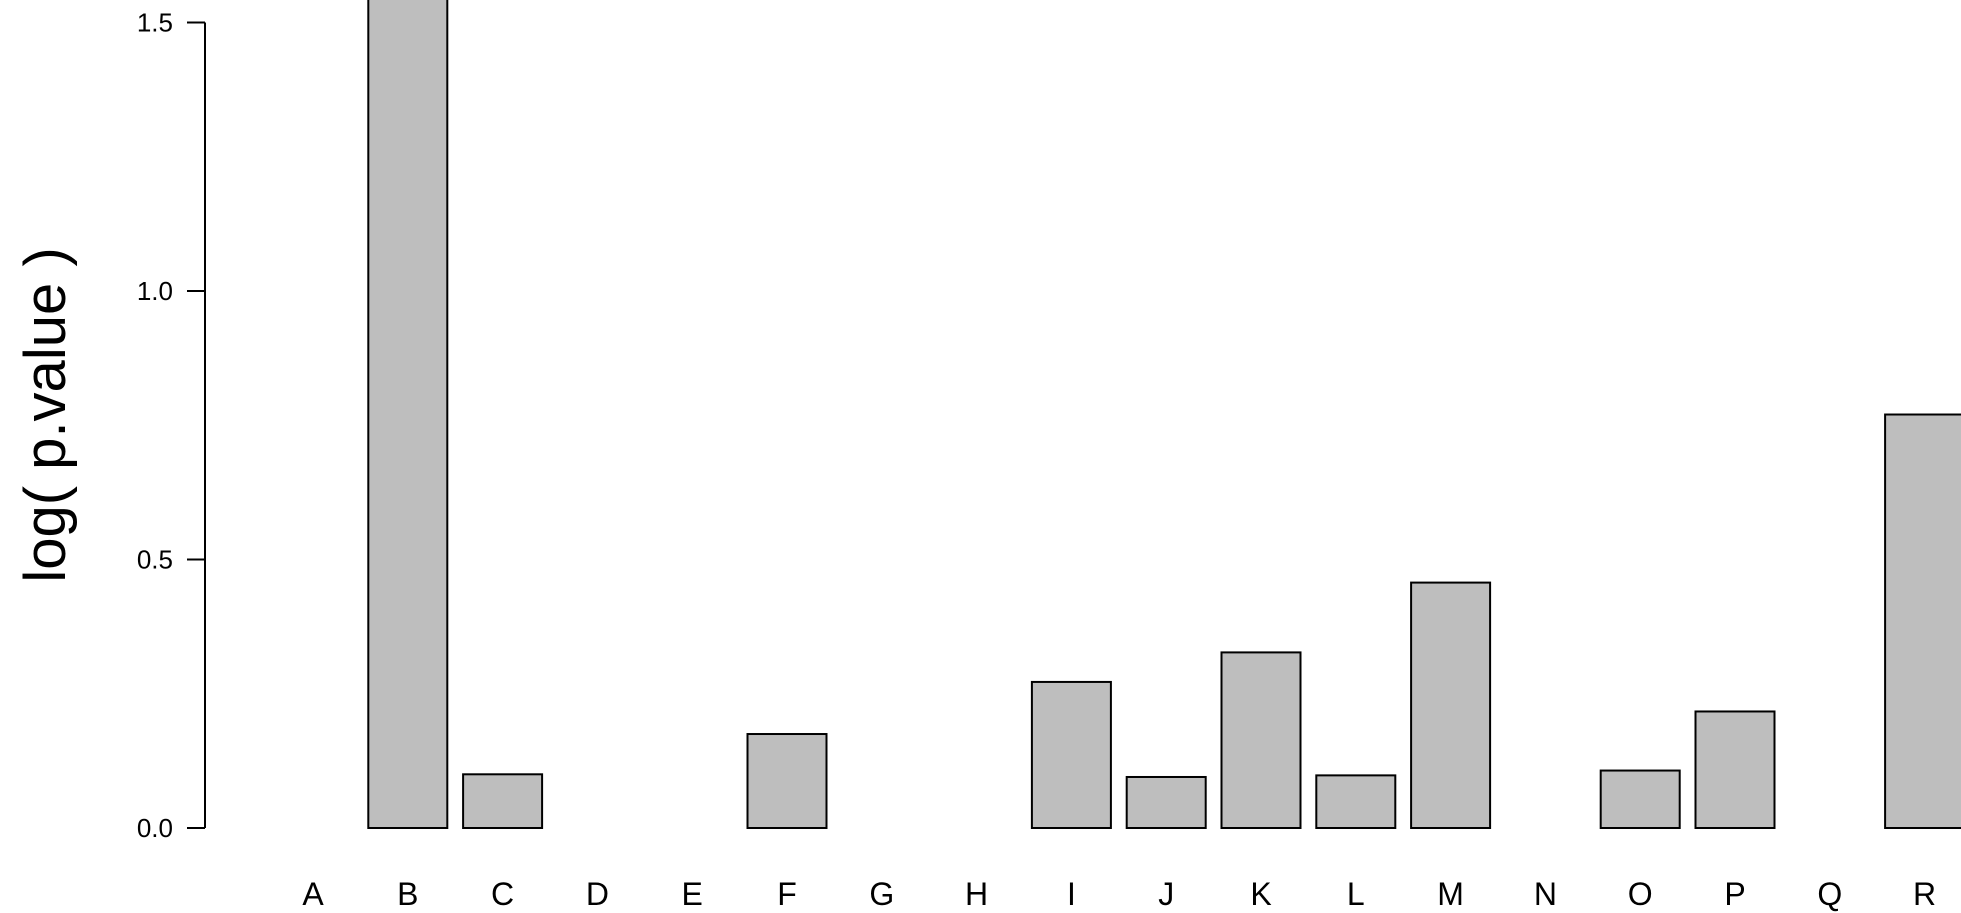 This screenshot has height=913, width=1961. I want to click on x-tick-label: G, so click(881, 894).